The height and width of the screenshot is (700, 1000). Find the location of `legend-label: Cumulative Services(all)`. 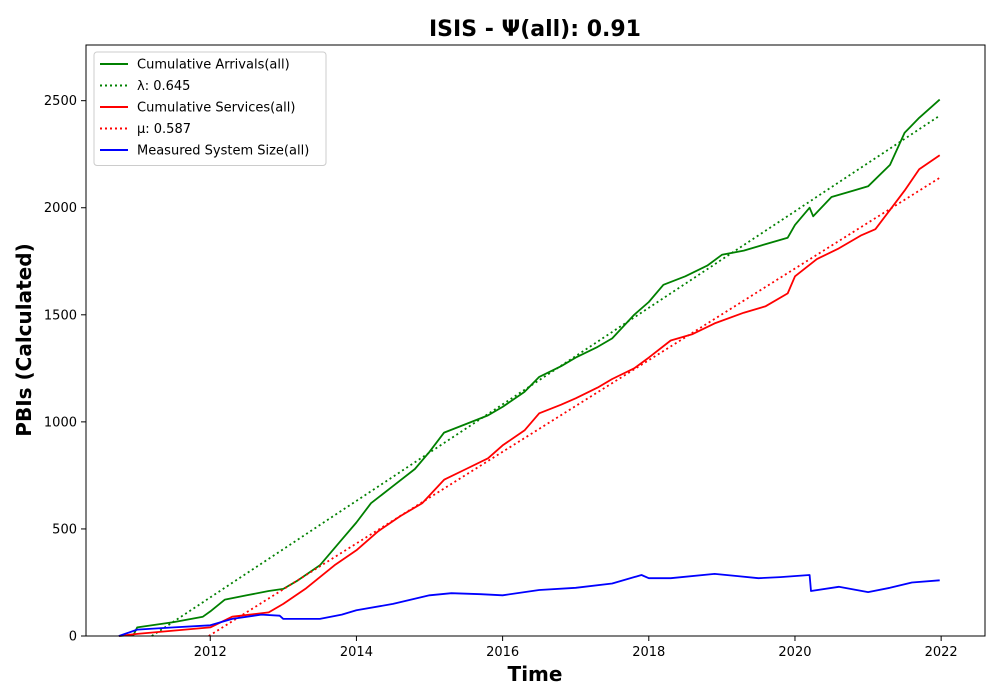

legend-label: Cumulative Services(all) is located at coordinates (216, 108).